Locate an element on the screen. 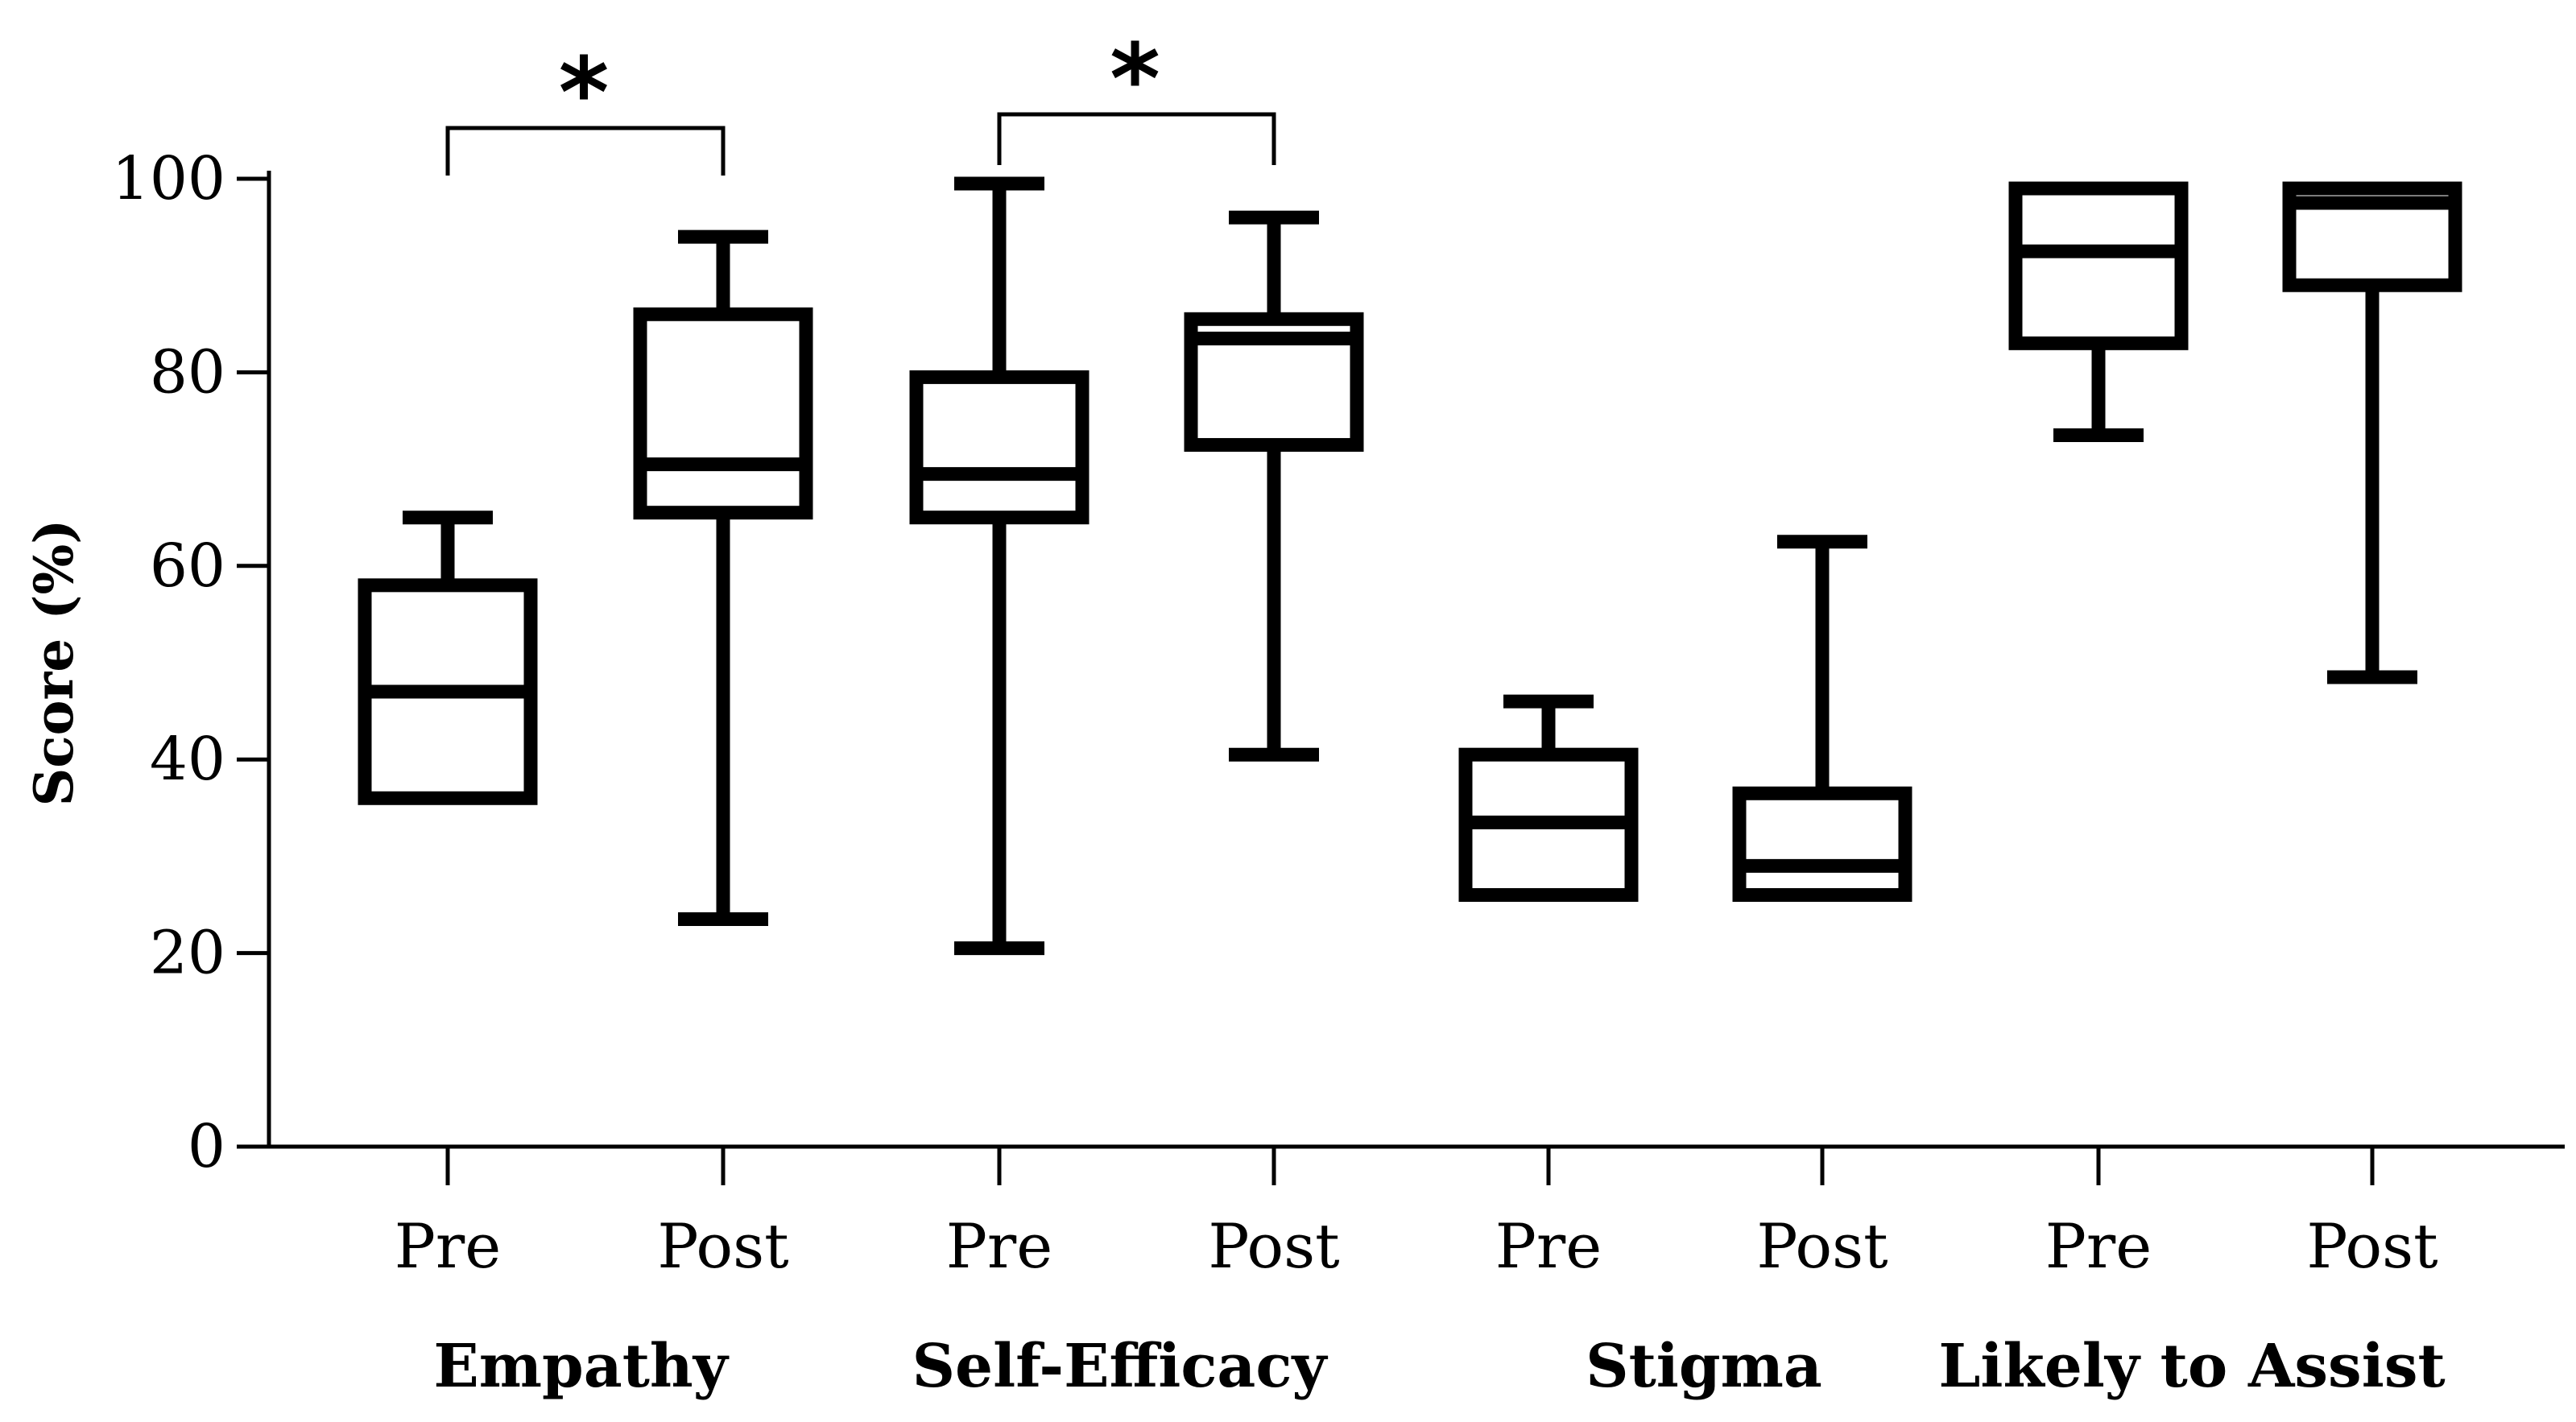  box-likely-to-assist-post is located at coordinates (2372, 432).